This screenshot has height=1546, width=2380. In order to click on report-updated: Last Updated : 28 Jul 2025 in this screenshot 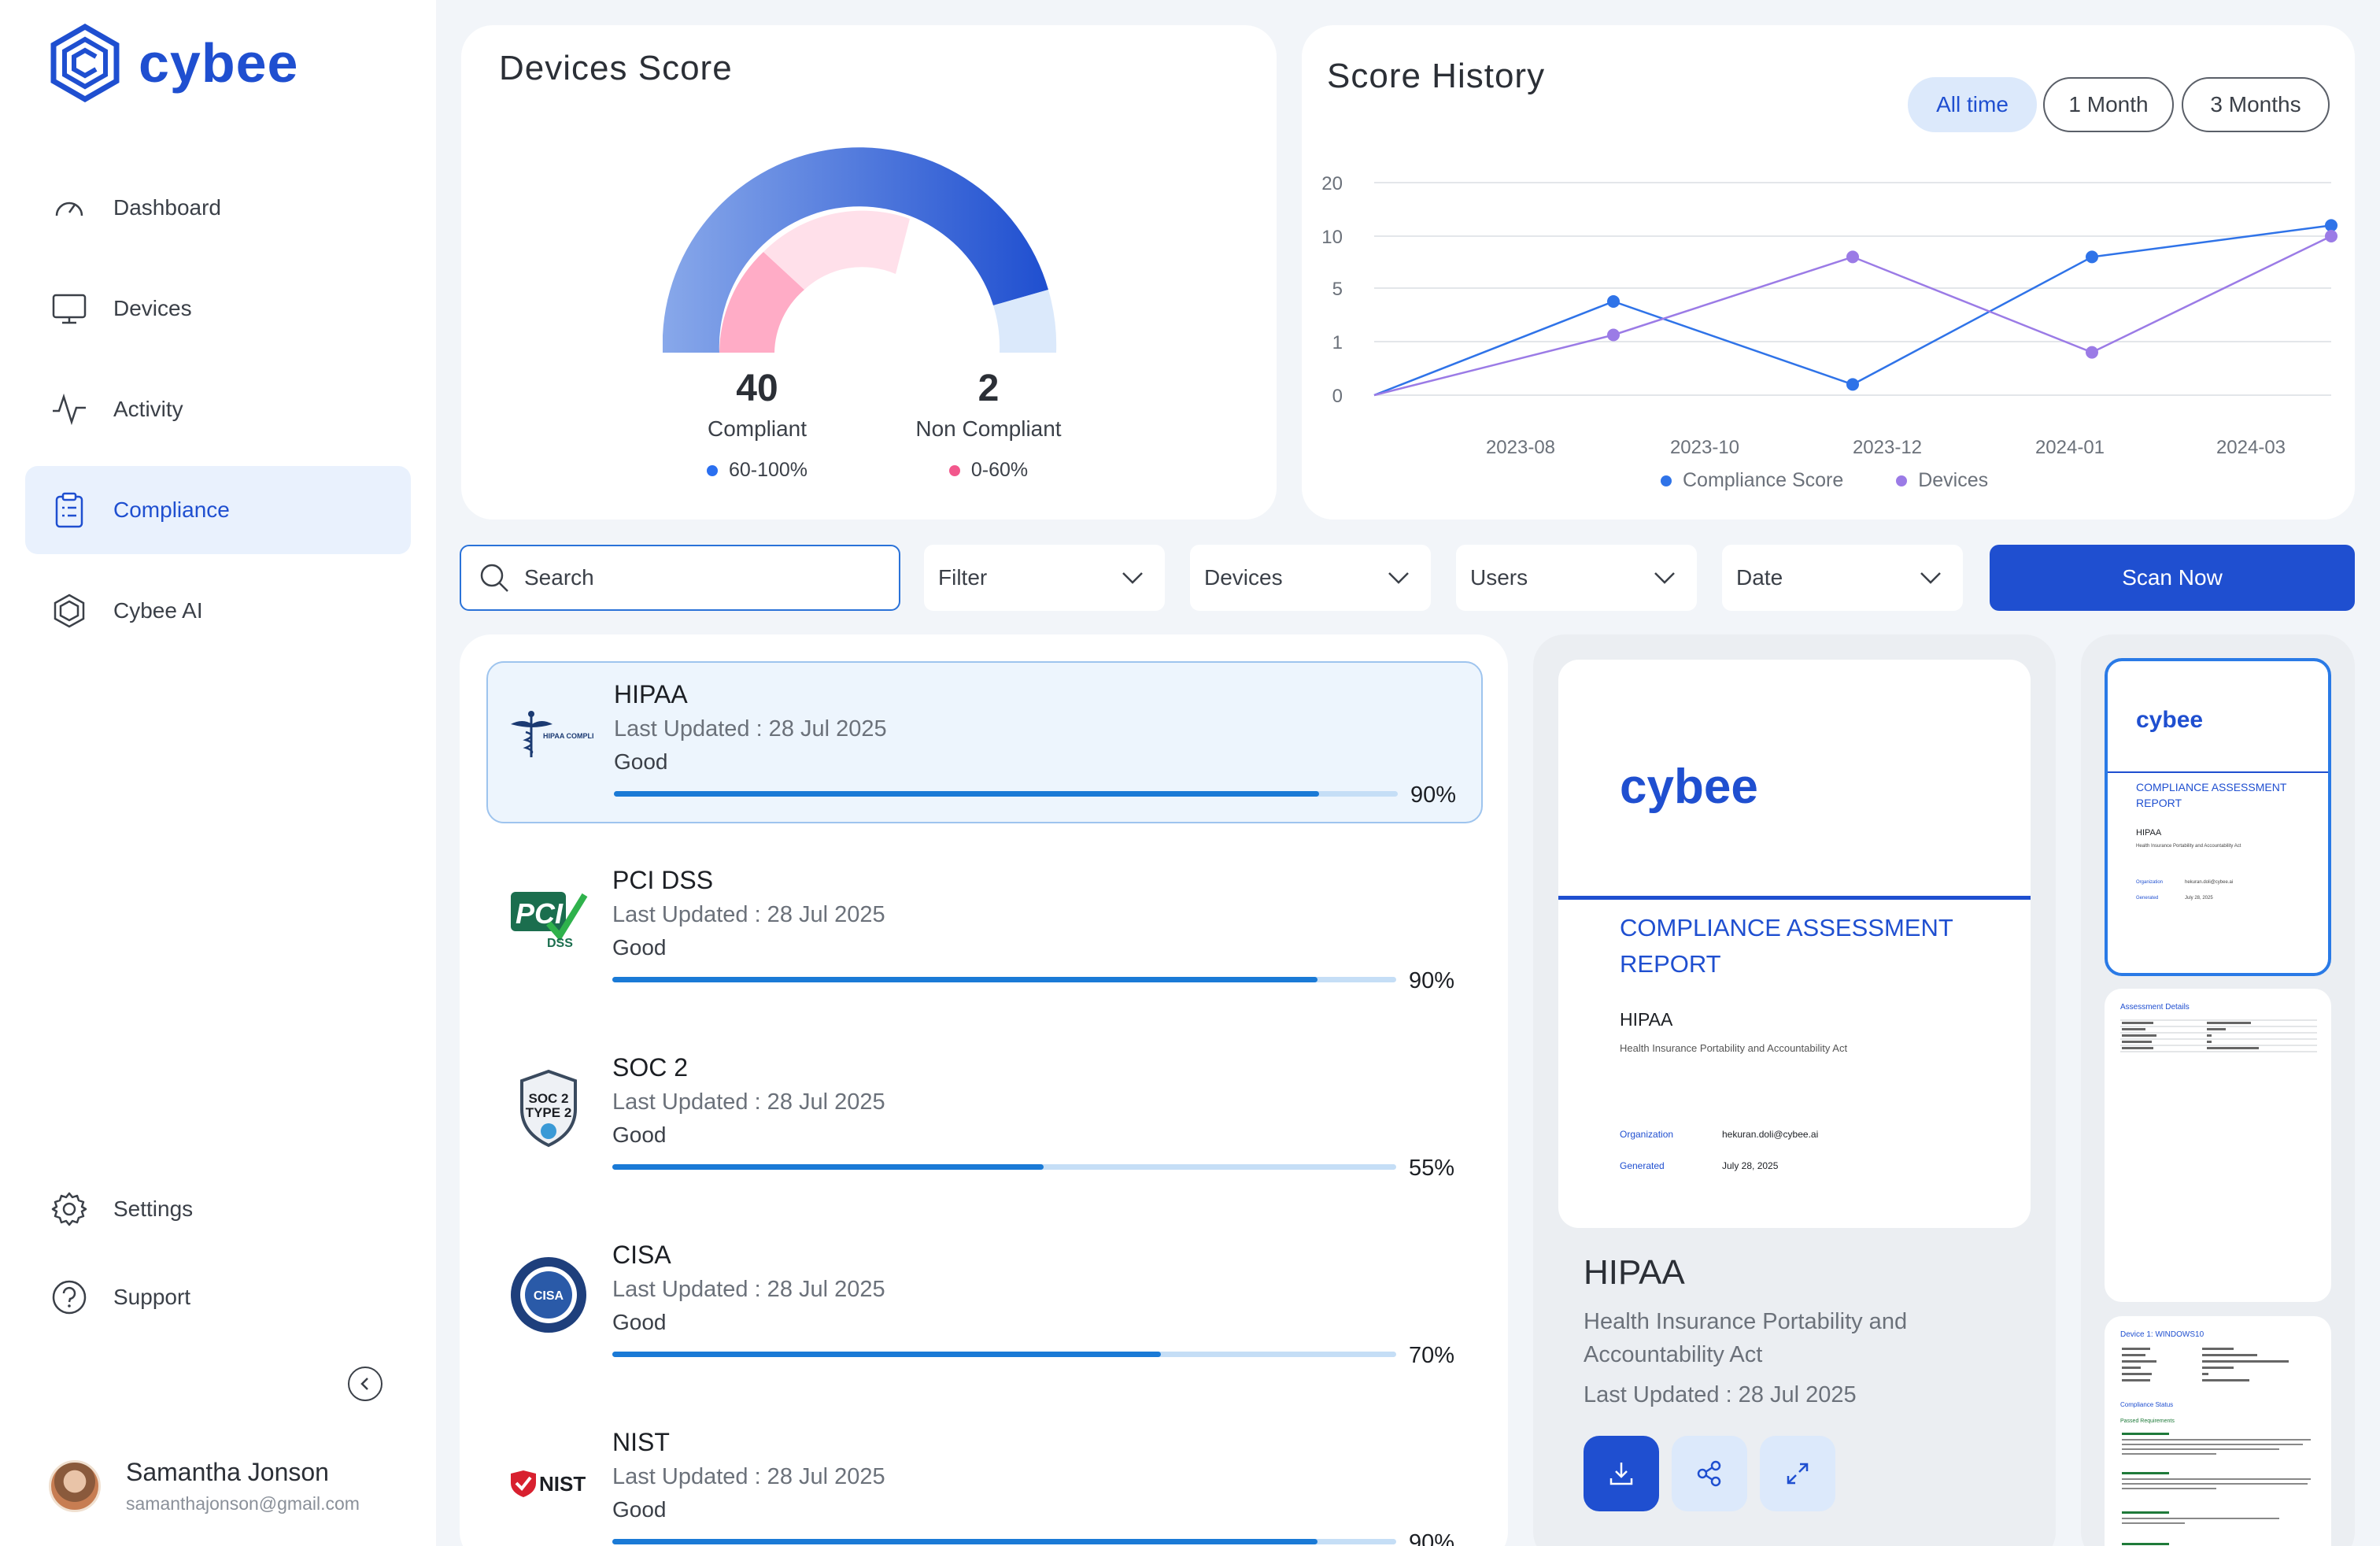, I will do `click(1720, 1394)`.